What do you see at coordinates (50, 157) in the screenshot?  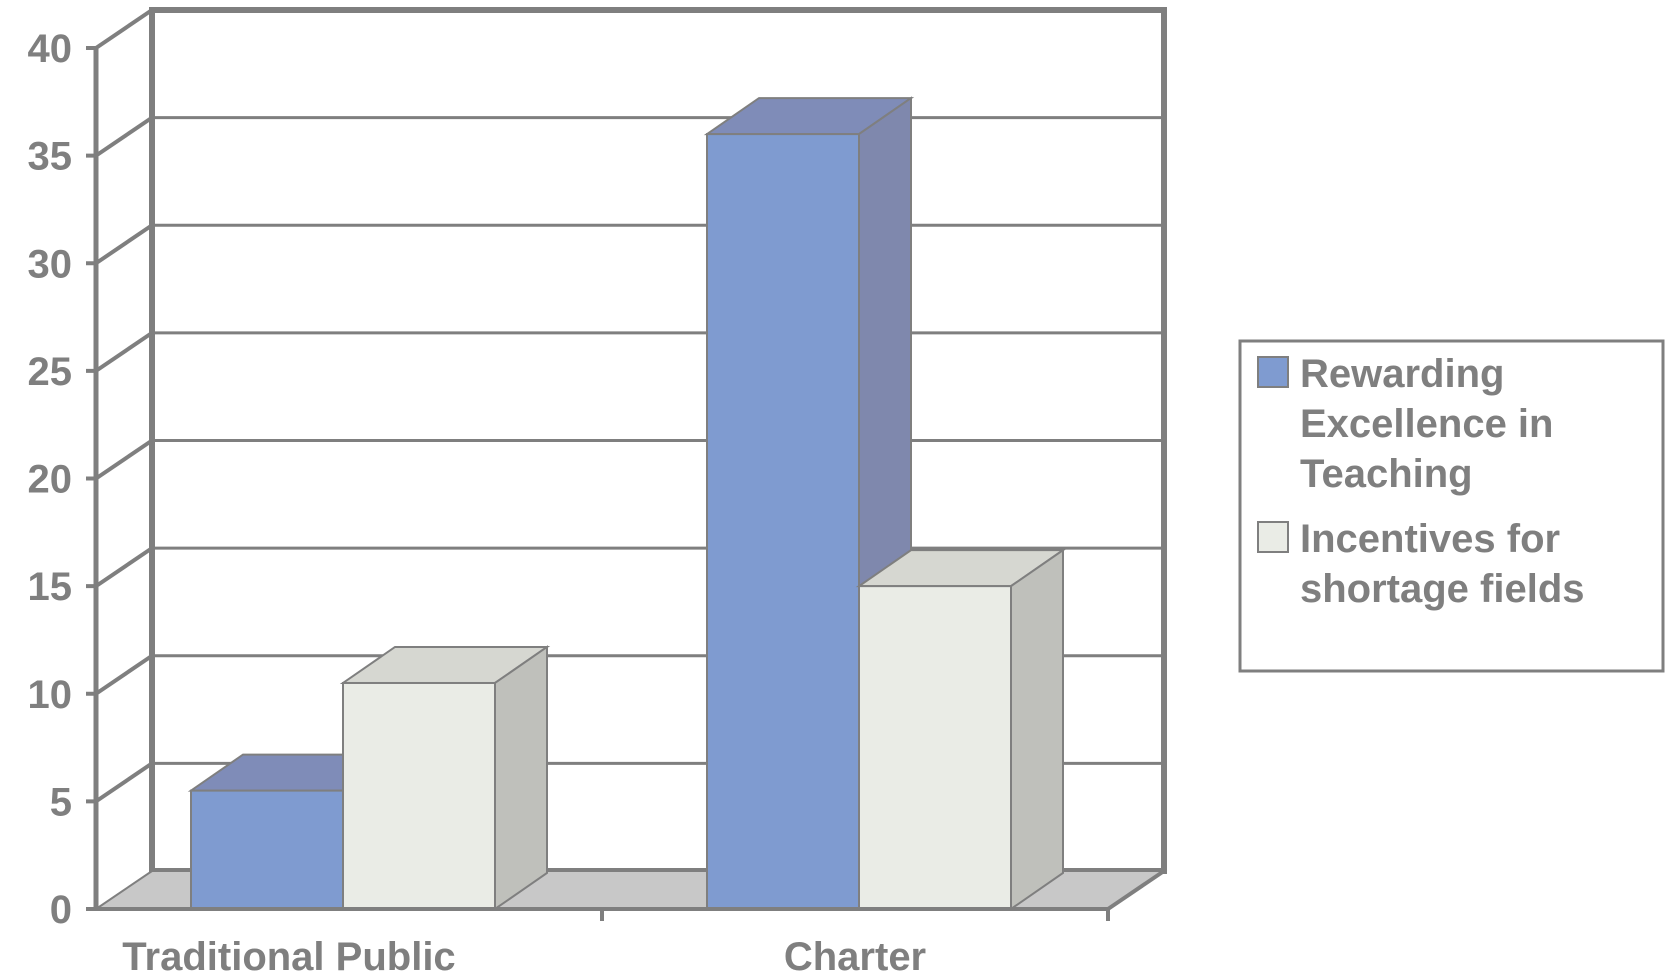 I see `y-tick-label-35: 35` at bounding box center [50, 157].